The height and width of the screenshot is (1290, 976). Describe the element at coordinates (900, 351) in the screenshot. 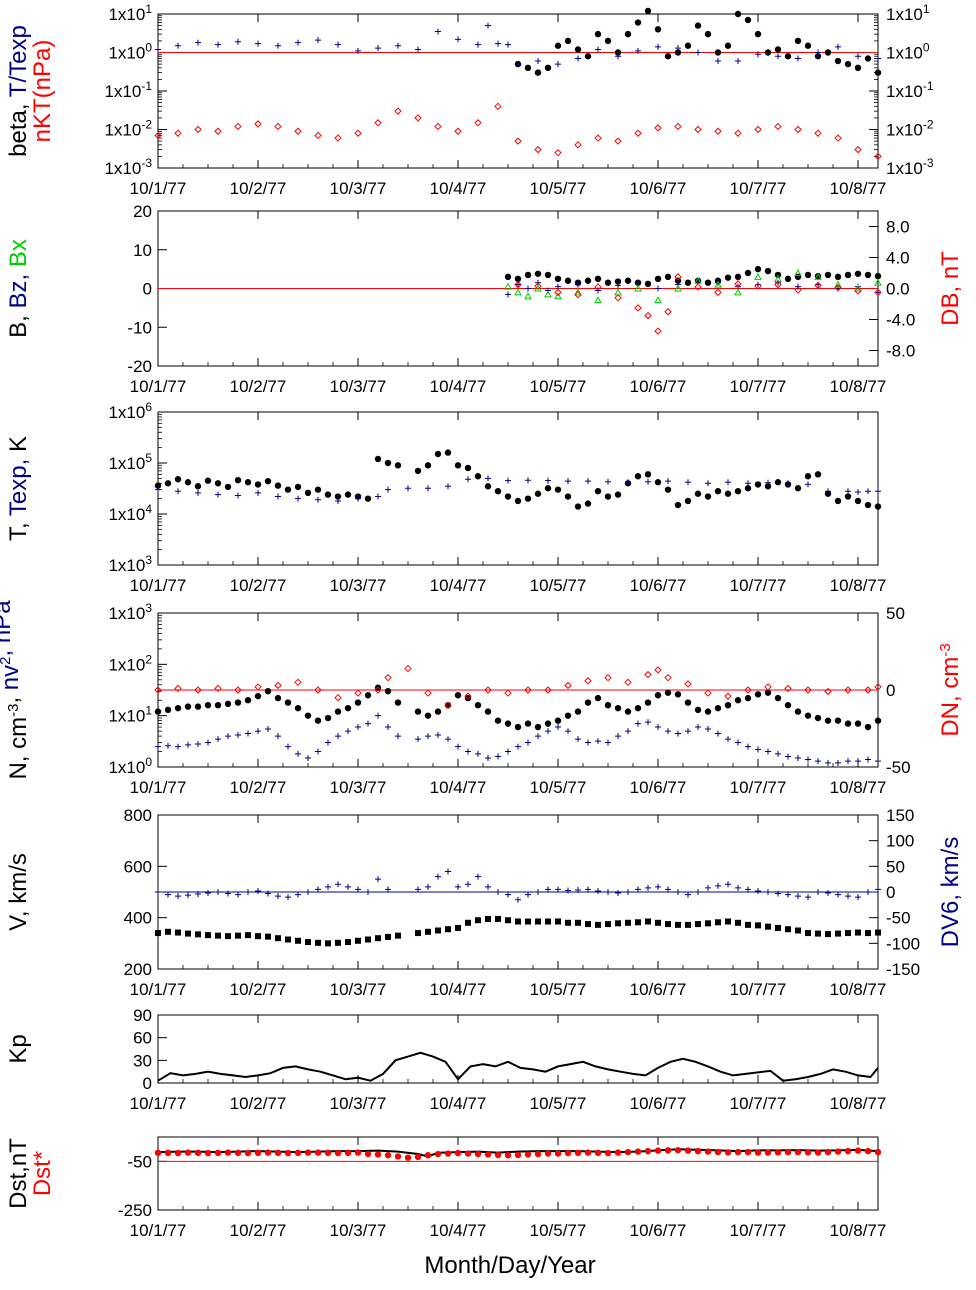

I see `y-tick-label-right: -8.0` at that location.